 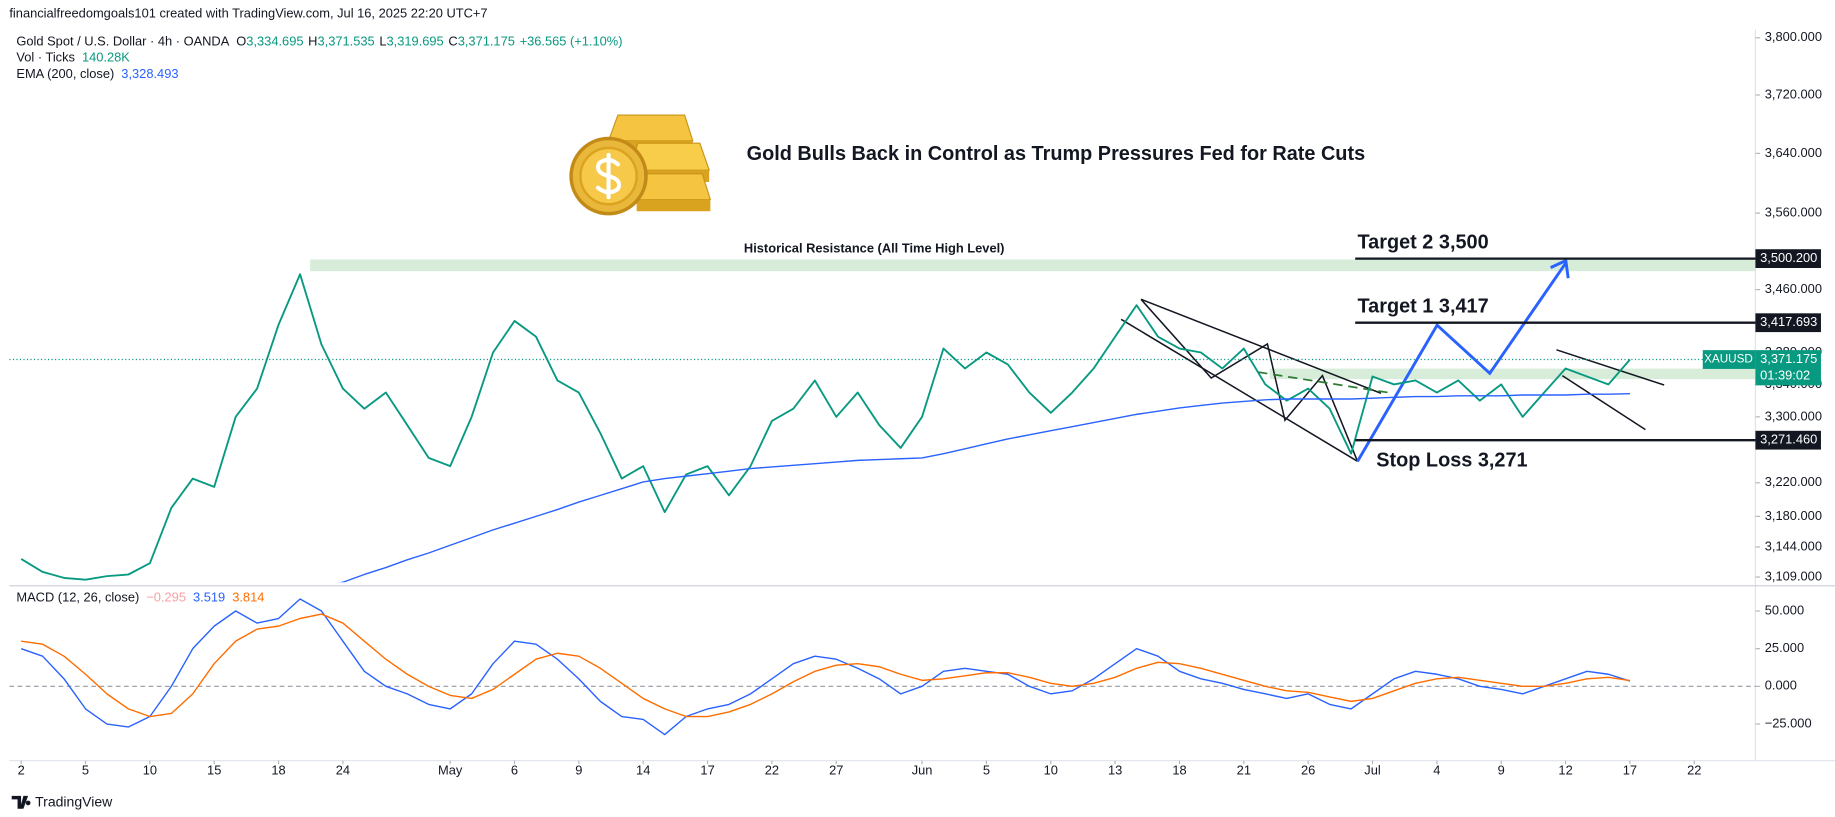 What do you see at coordinates (922, 770) in the screenshot?
I see `x-tick-label: Jun` at bounding box center [922, 770].